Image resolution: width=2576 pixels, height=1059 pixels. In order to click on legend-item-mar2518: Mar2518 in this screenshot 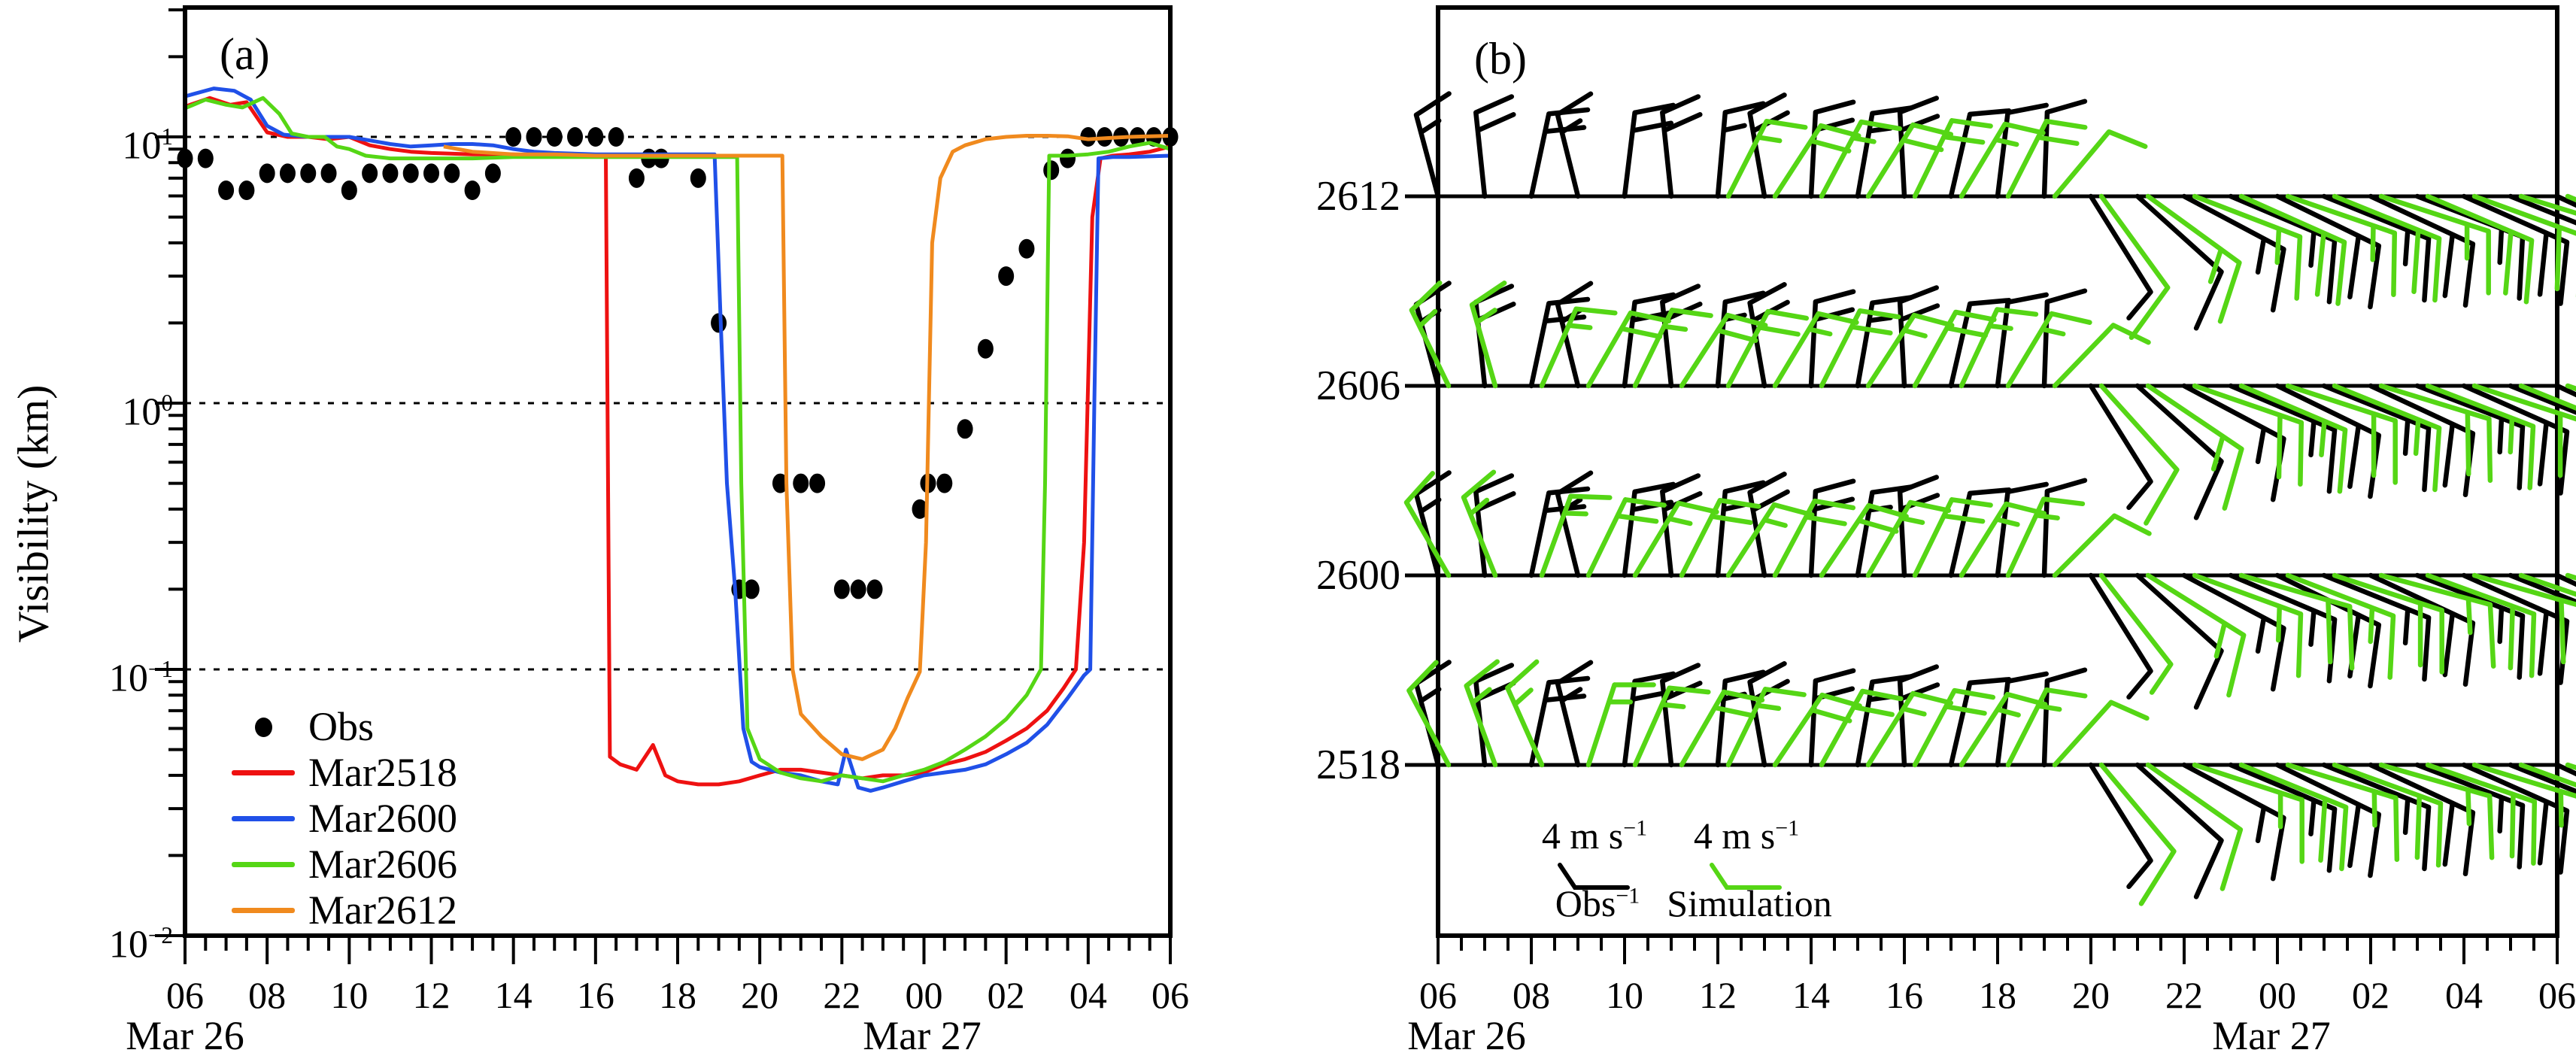, I will do `click(263, 772)`.